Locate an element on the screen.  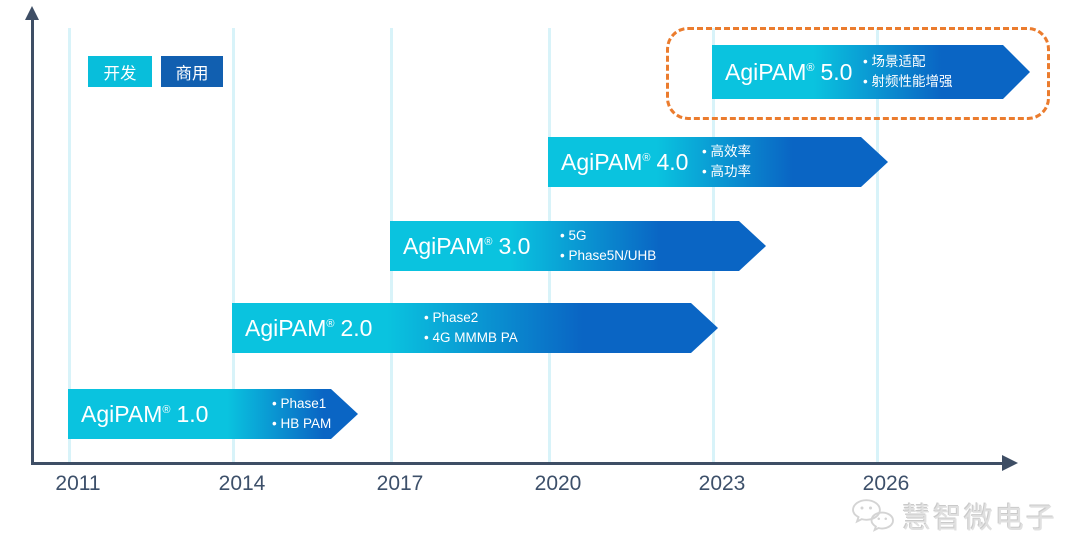
x-tick-2020: 2020 is located at coordinates (558, 483).